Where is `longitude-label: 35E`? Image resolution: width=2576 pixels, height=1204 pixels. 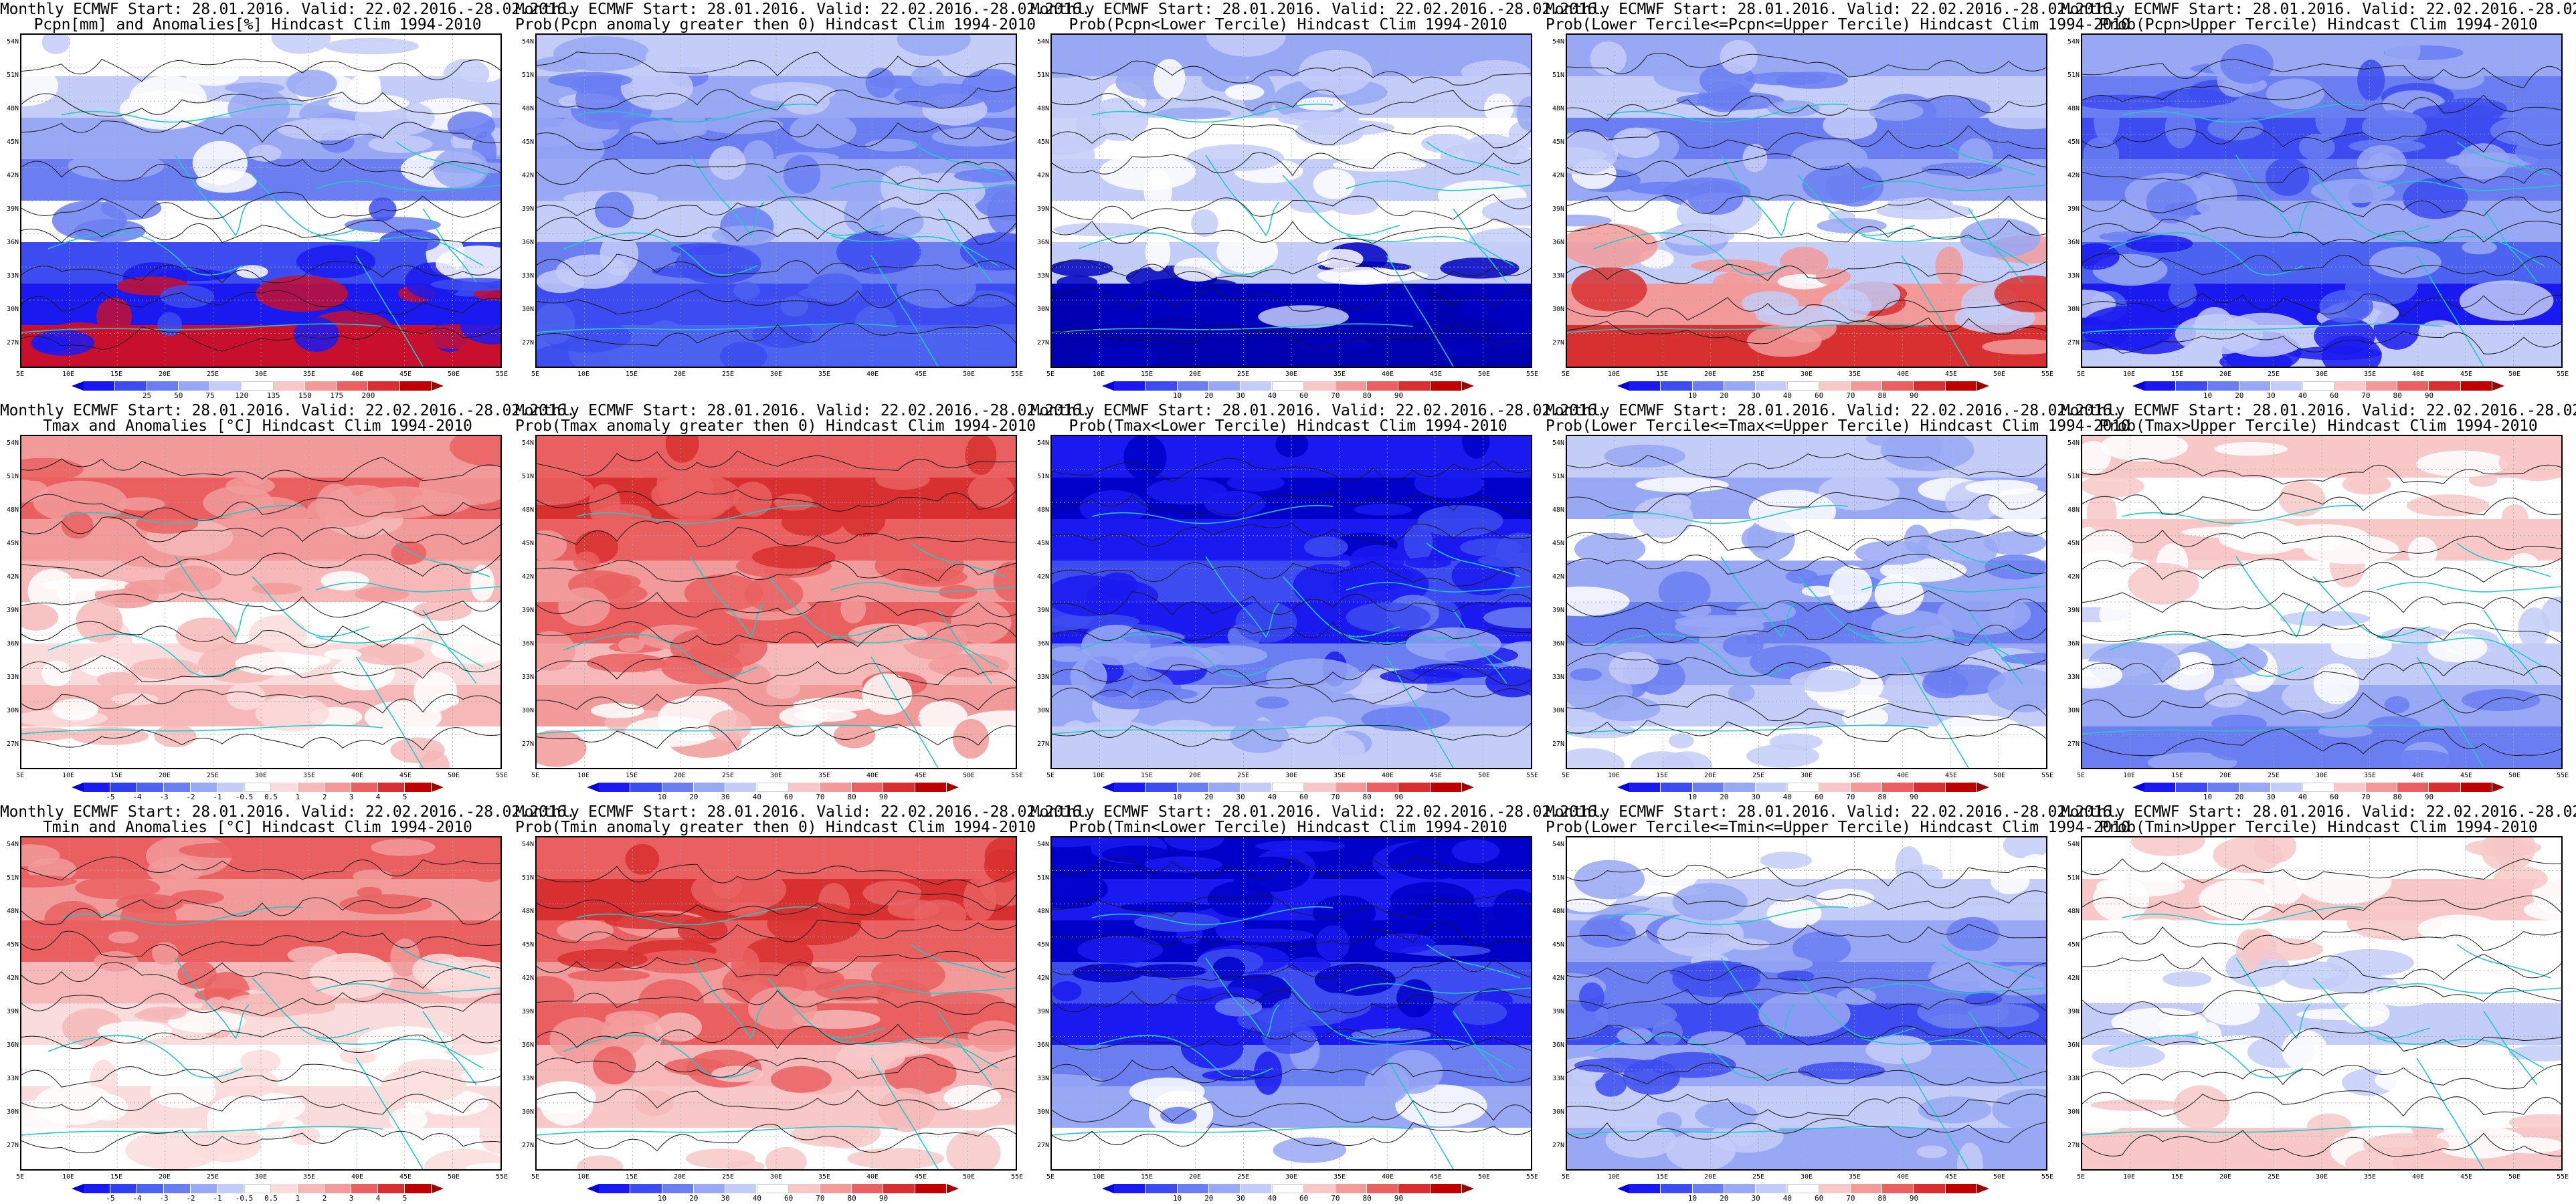
longitude-label: 35E is located at coordinates (824, 1177).